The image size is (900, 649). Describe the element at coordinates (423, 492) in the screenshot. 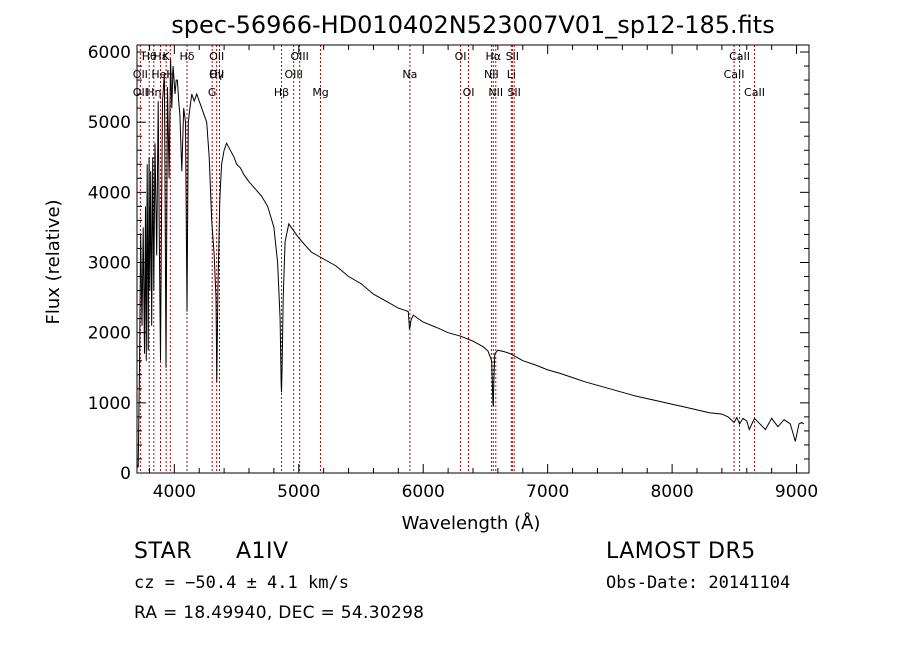

I see `x-tick-label: 6000` at that location.